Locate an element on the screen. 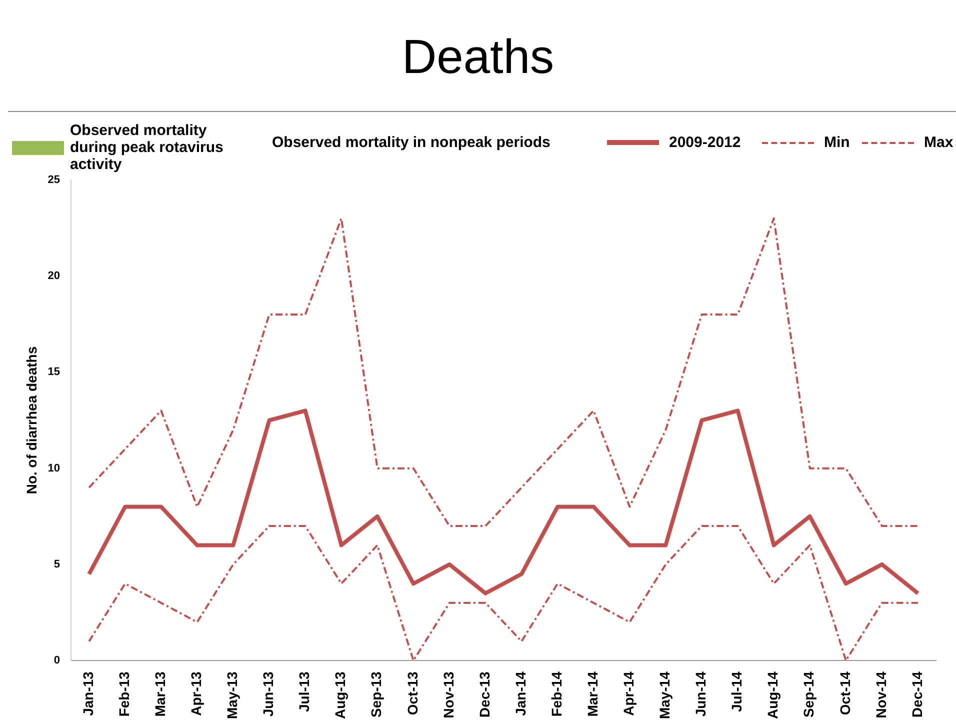  x-tick-label: Aug-14 is located at coordinates (772, 695).